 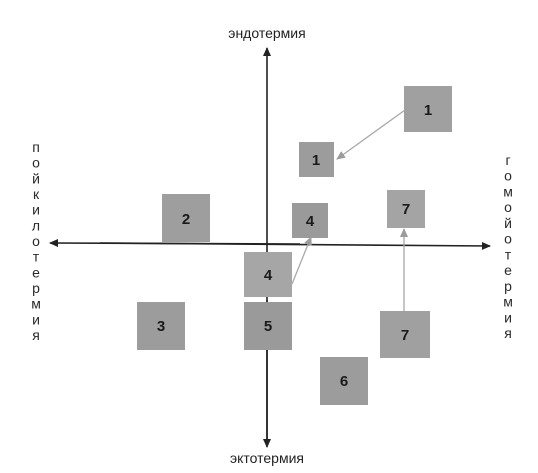 What do you see at coordinates (508, 223) in the screenshot?
I see `right-label-letter: й` at bounding box center [508, 223].